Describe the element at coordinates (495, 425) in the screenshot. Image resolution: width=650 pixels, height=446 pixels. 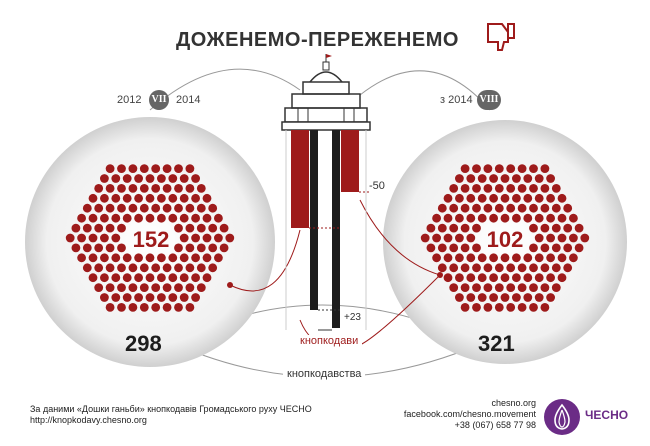
I see `contact-phone: +38 (067) 658 77 98` at that location.